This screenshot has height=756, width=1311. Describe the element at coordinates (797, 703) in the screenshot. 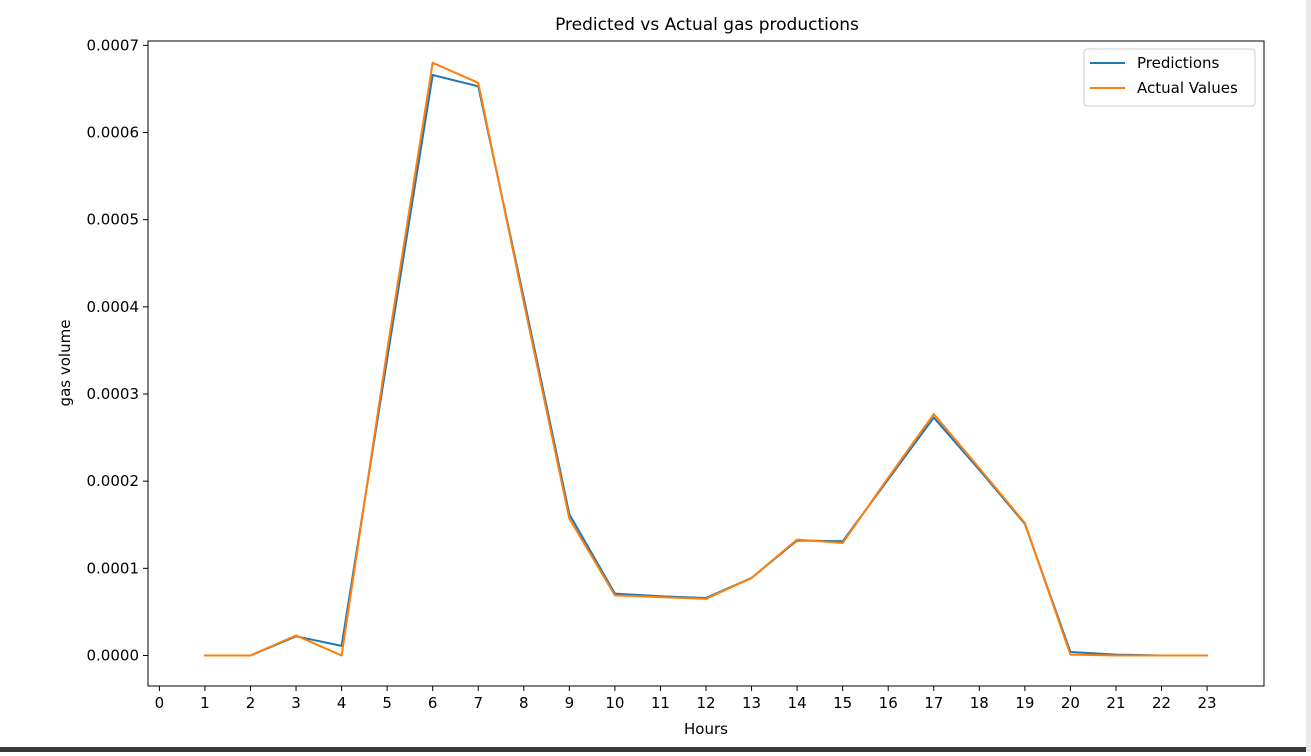

I see `x-tick-label: 14` at that location.